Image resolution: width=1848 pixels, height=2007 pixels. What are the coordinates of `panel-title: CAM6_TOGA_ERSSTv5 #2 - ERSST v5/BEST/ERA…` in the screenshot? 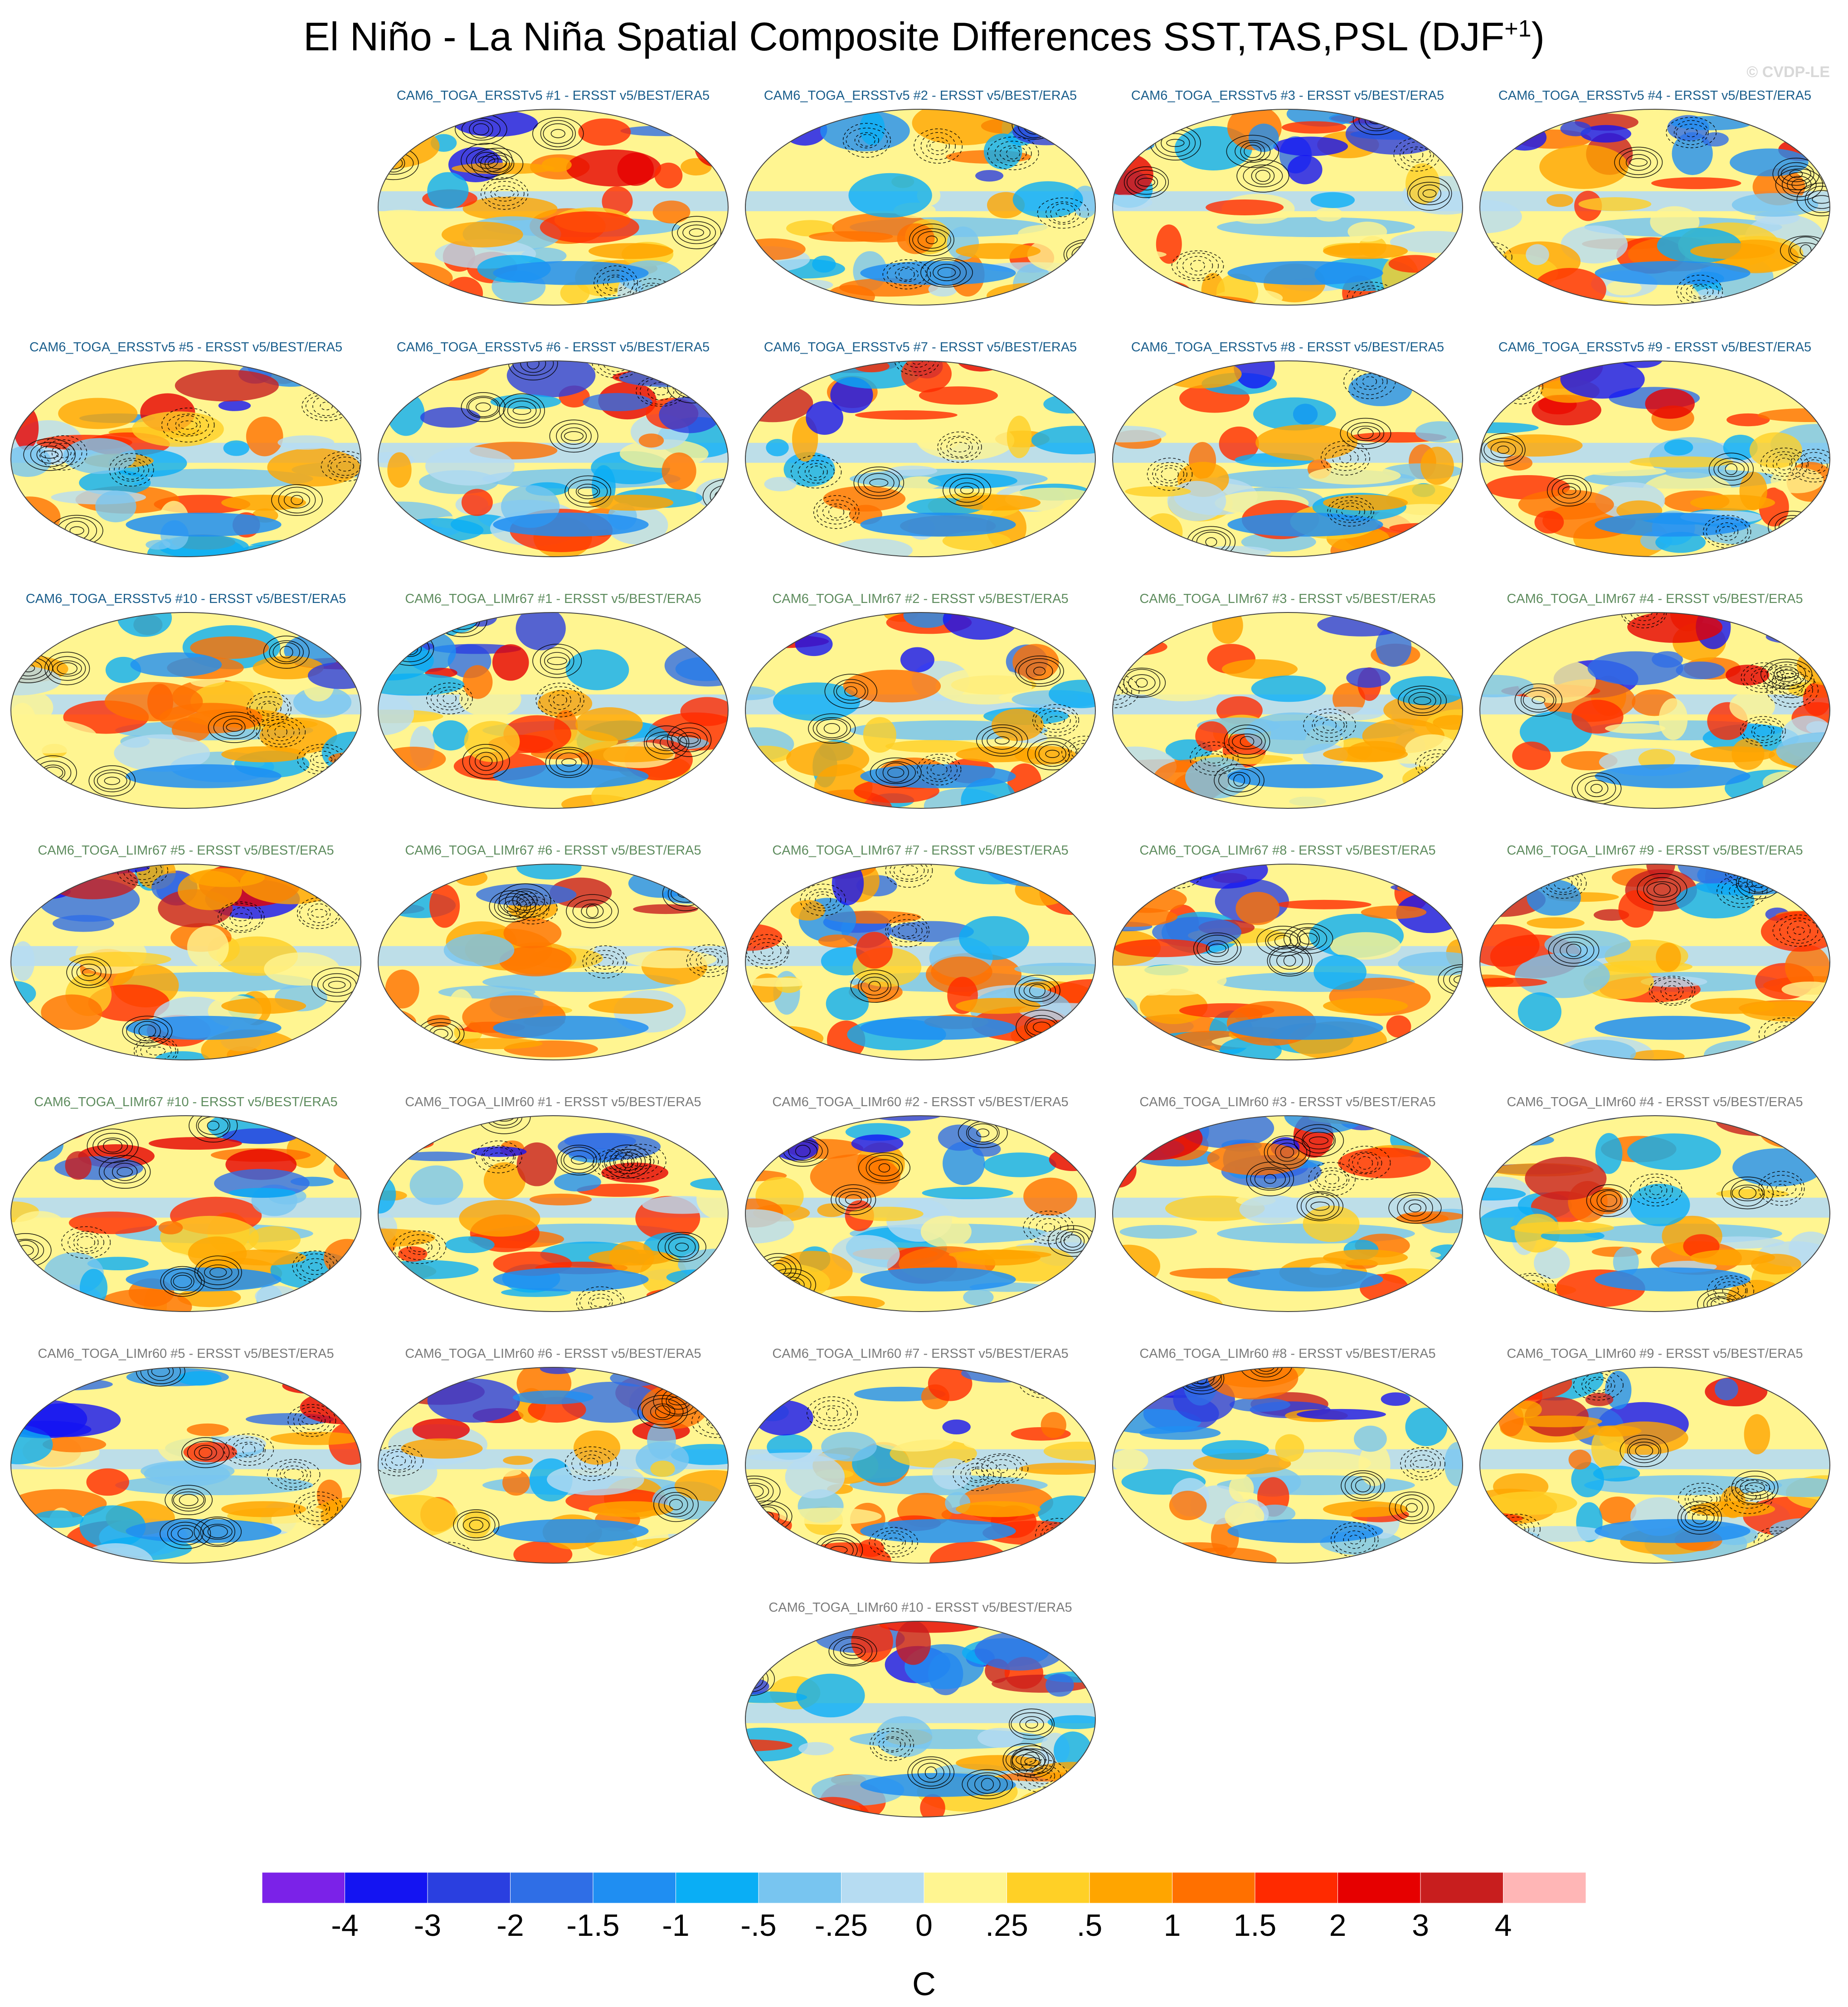 It's located at (921, 96).